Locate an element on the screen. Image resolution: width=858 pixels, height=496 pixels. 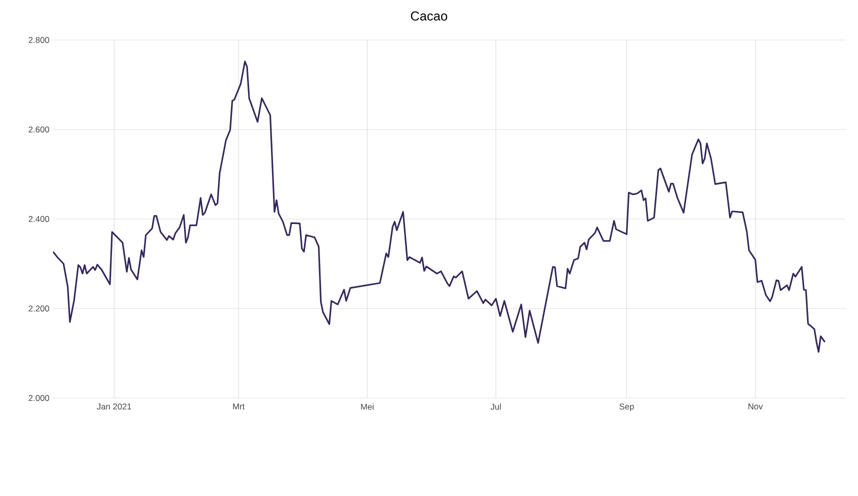
x-tick-label: Jan 2021 is located at coordinates (114, 407).